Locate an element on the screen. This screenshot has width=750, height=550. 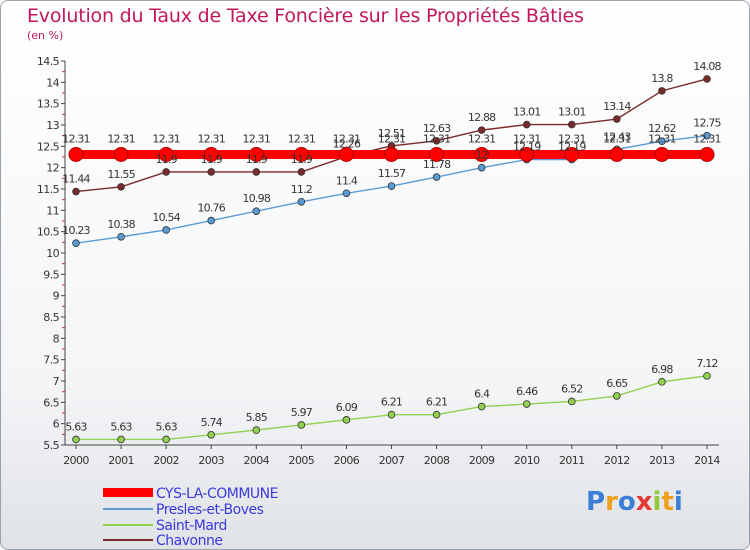
x-tick-label: 2008 is located at coordinates (437, 460).